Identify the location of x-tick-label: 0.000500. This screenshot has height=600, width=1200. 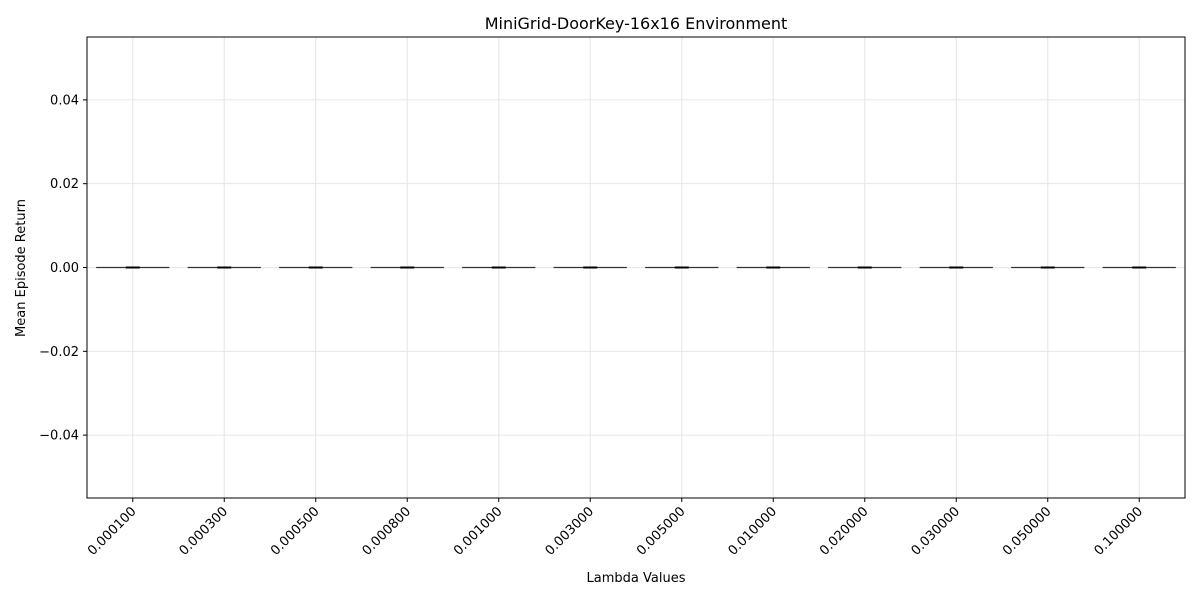
(295, 531).